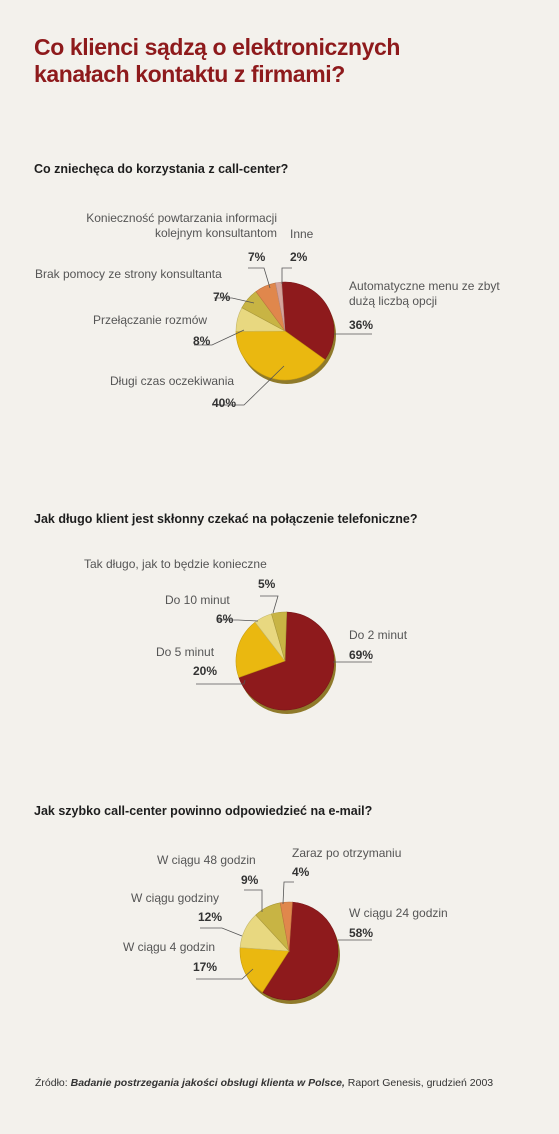 Image resolution: width=559 pixels, height=1134 pixels. What do you see at coordinates (202, 341) in the screenshot?
I see `chart-1-value-przelaczanie: 8%` at bounding box center [202, 341].